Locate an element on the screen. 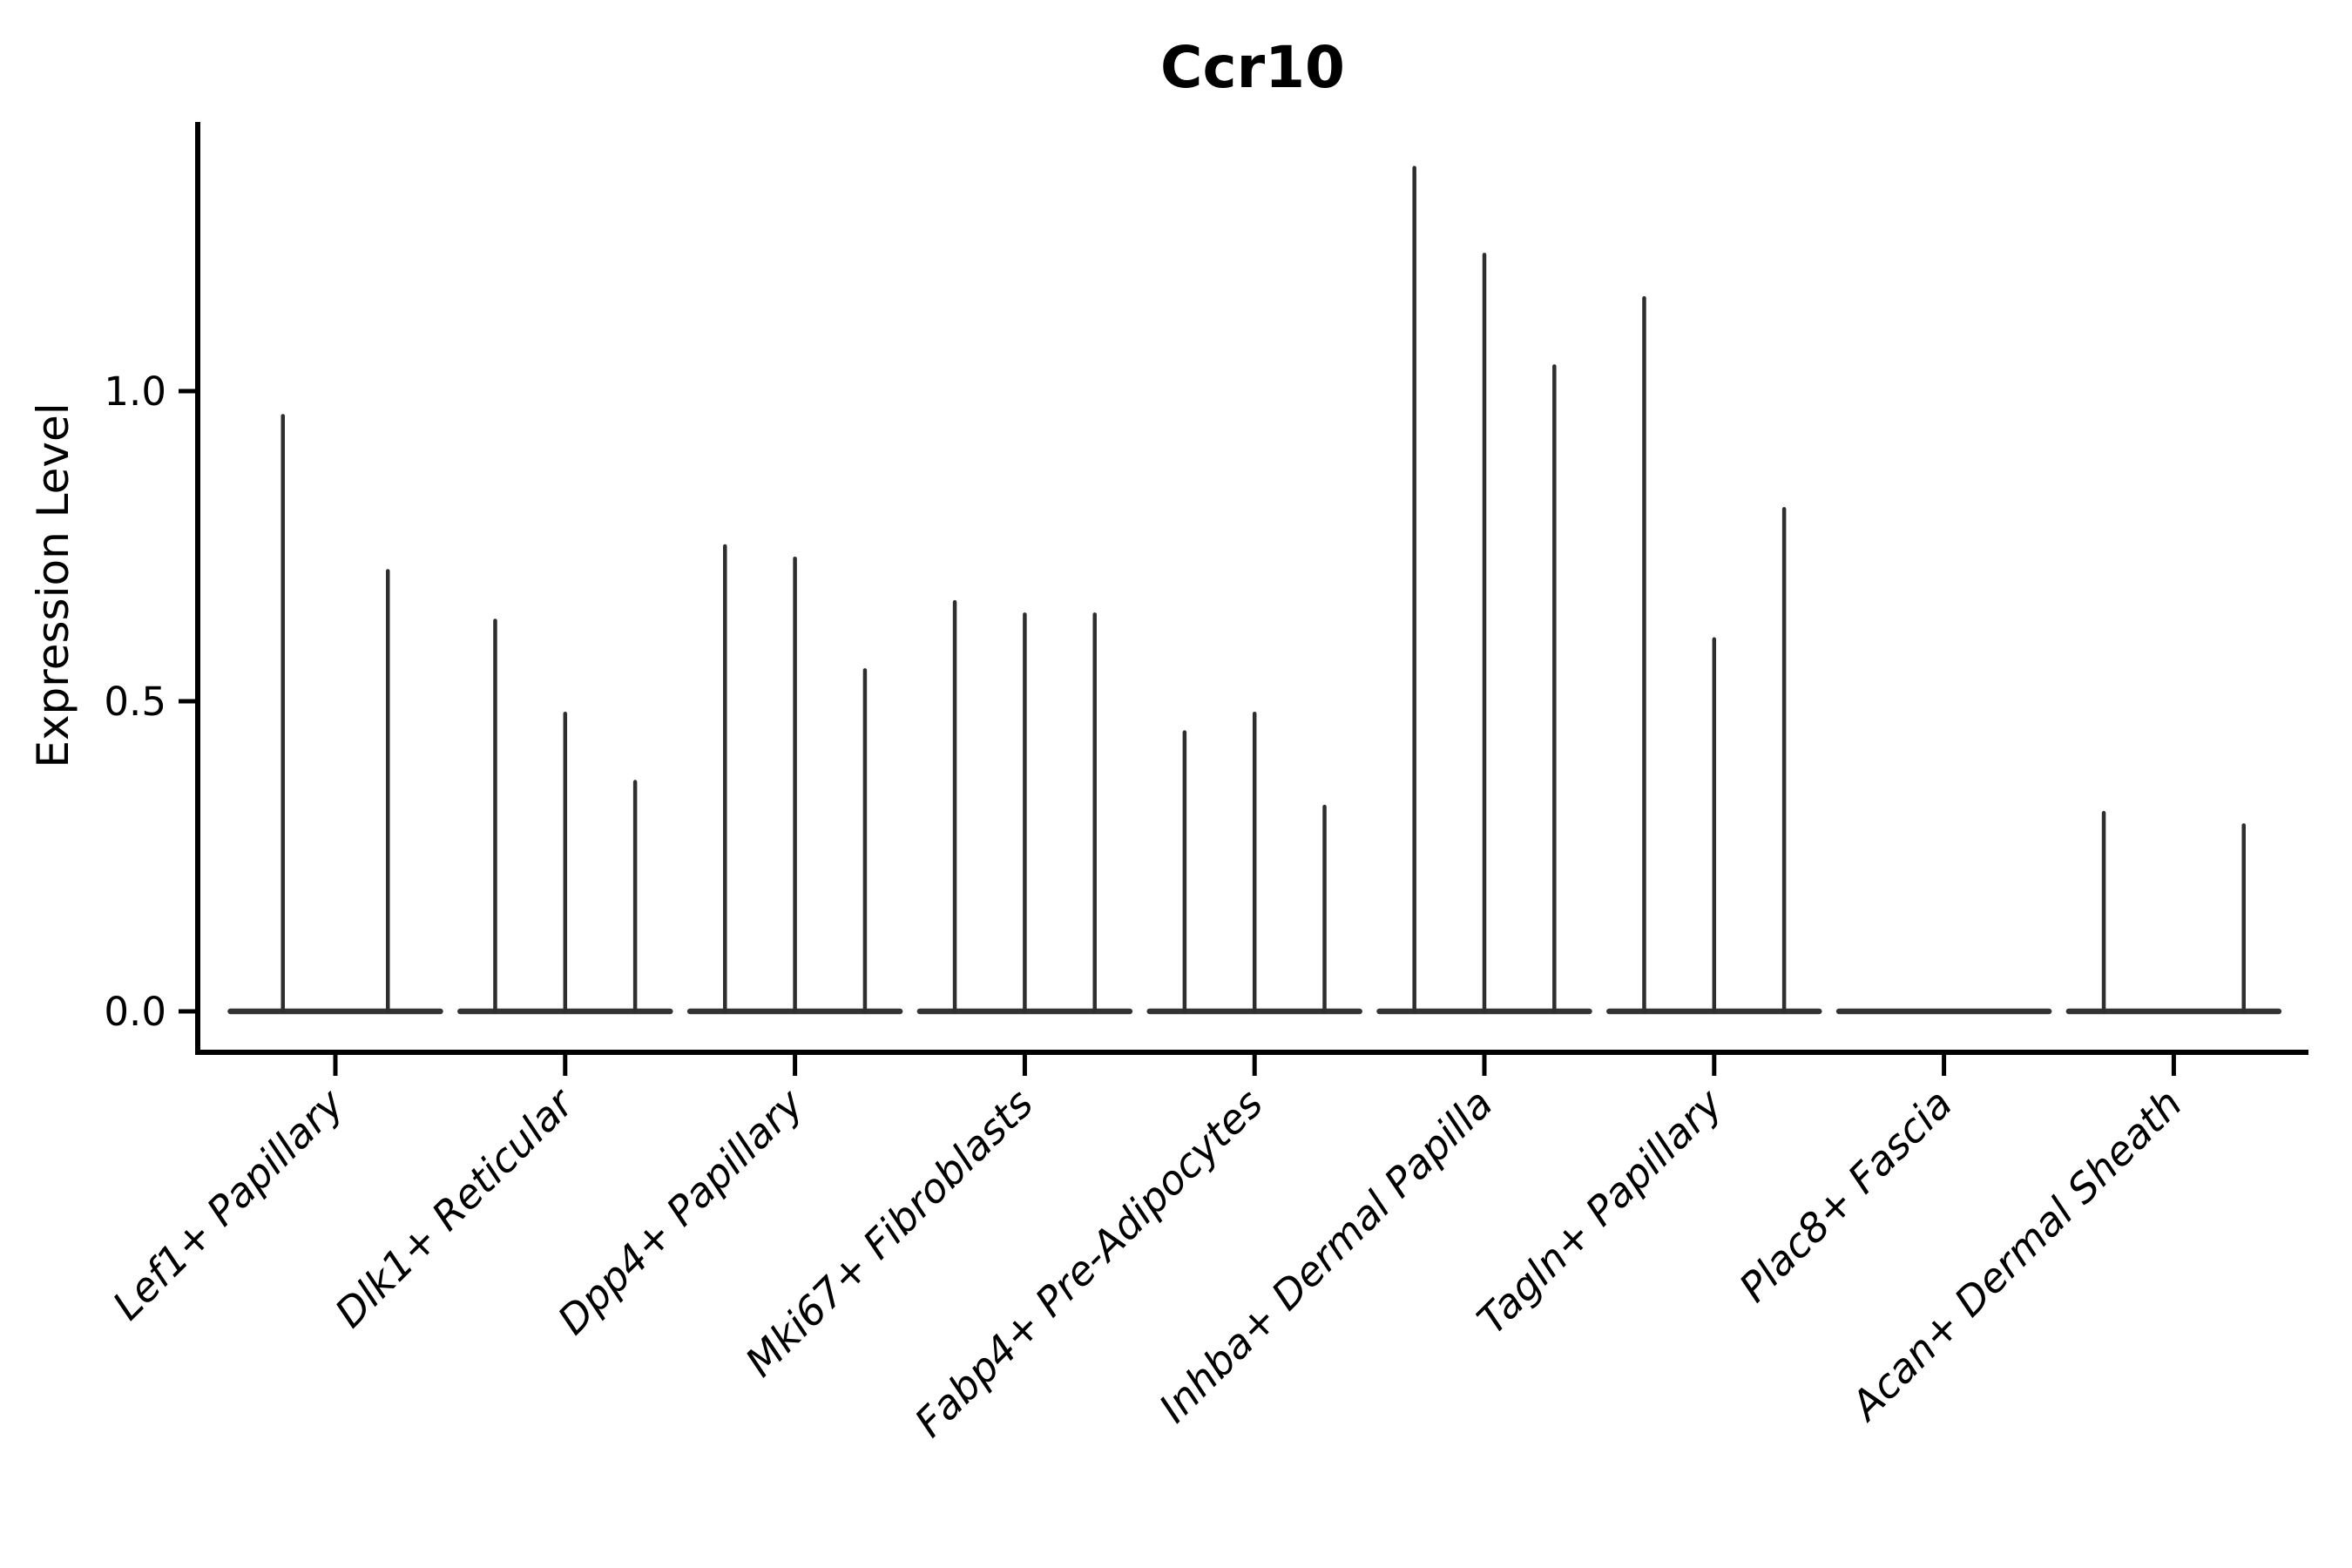  y-axis-label: Expression Level is located at coordinates (53, 584).